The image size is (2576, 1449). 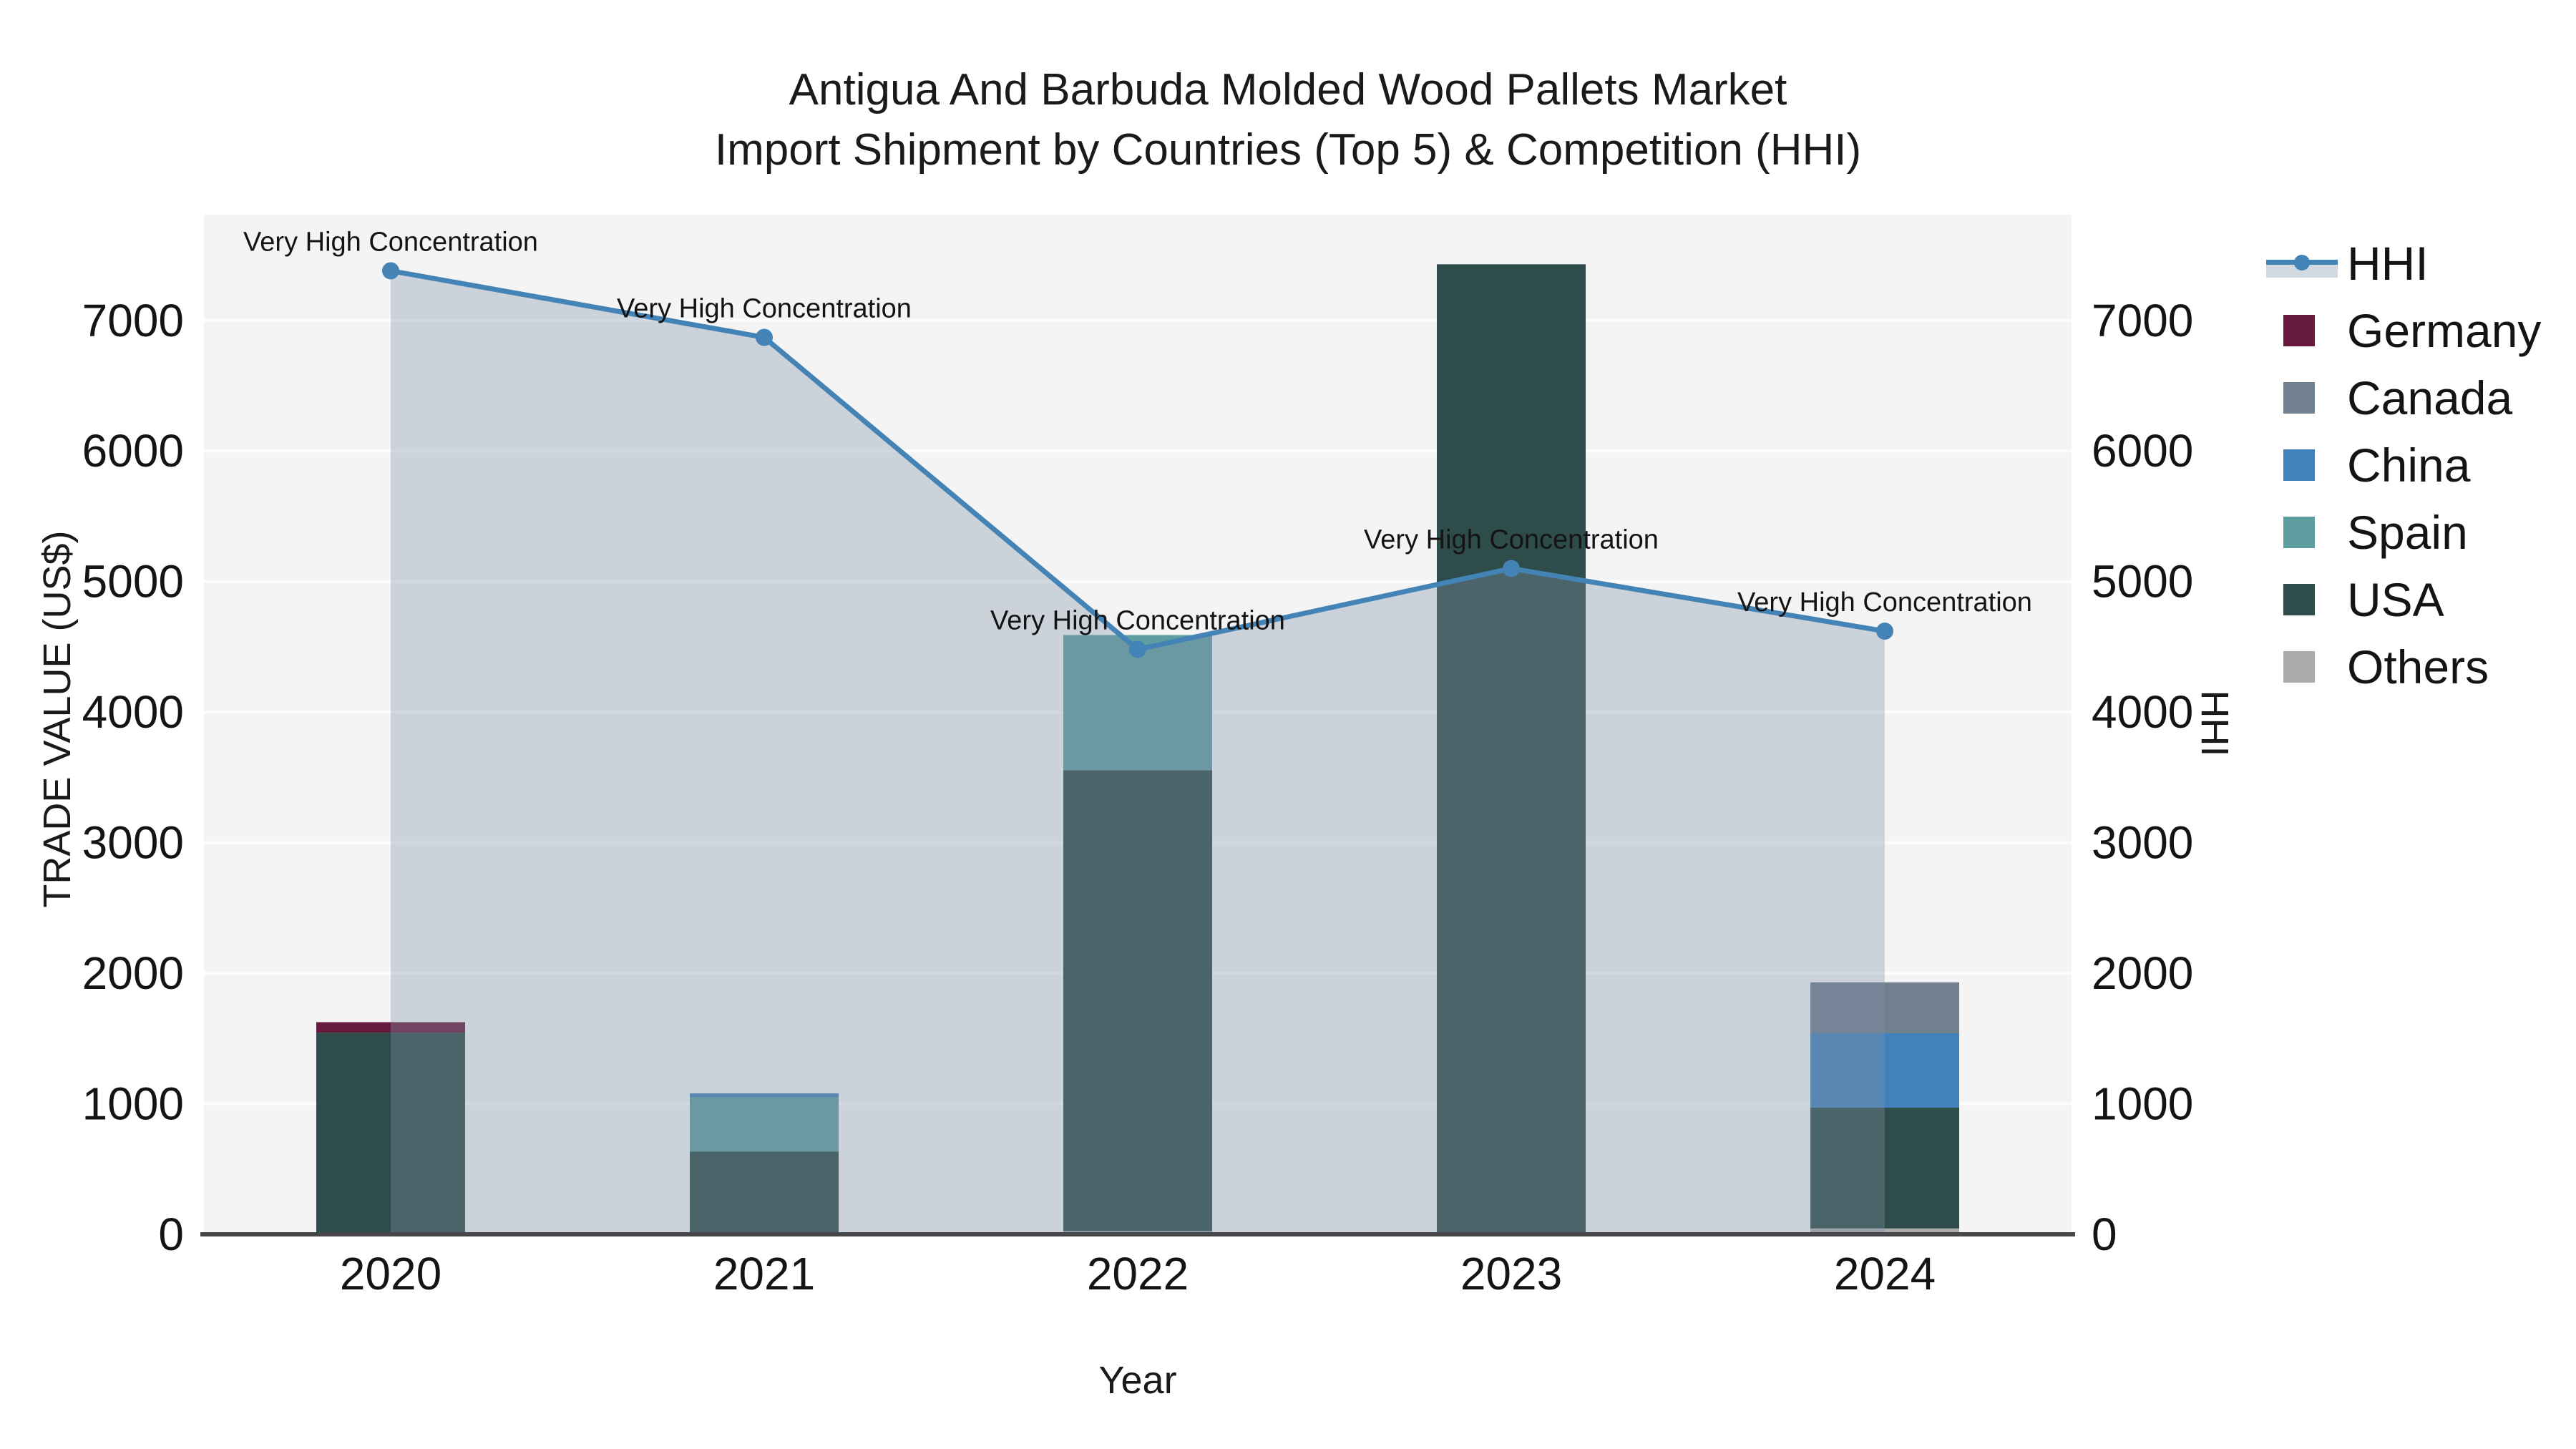 I want to click on germany-color-swatch-icon, so click(x=2299, y=330).